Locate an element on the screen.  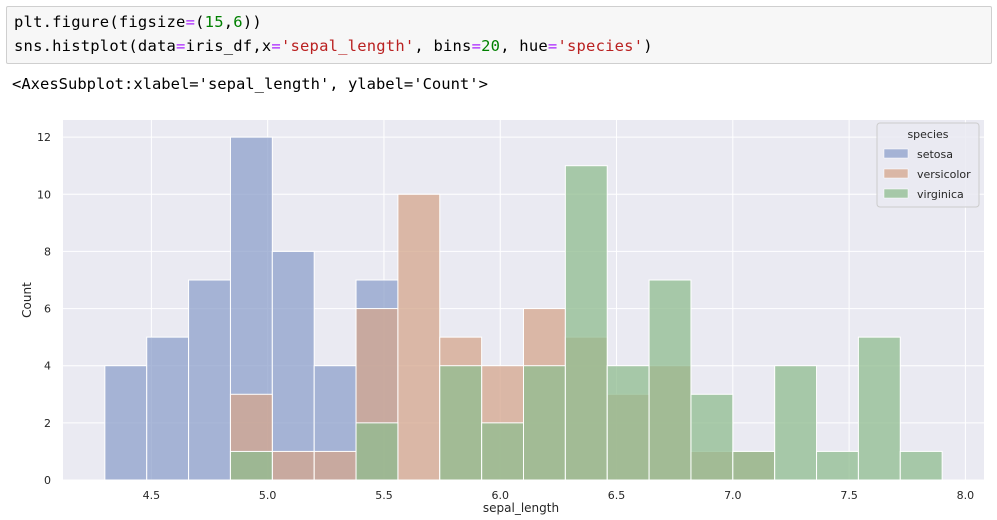
y-tick-label: 12 is located at coordinates (44, 137).